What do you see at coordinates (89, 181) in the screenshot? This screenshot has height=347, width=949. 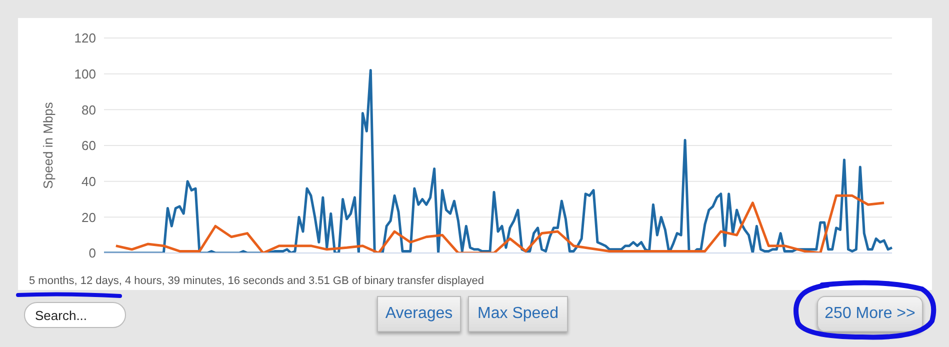 I see `y-tick-label: 40` at bounding box center [89, 181].